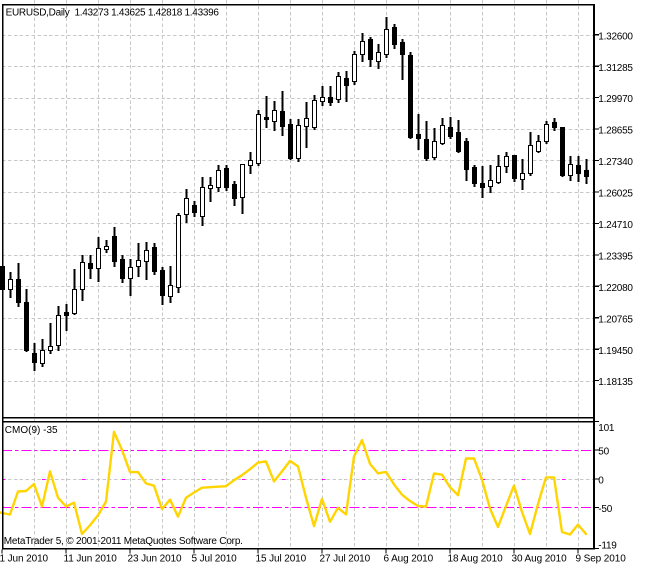 Image resolution: width=646 pixels, height=569 pixels. What do you see at coordinates (24, 559) in the screenshot?
I see `svg-text: 1 Jun 2010` at bounding box center [24, 559].